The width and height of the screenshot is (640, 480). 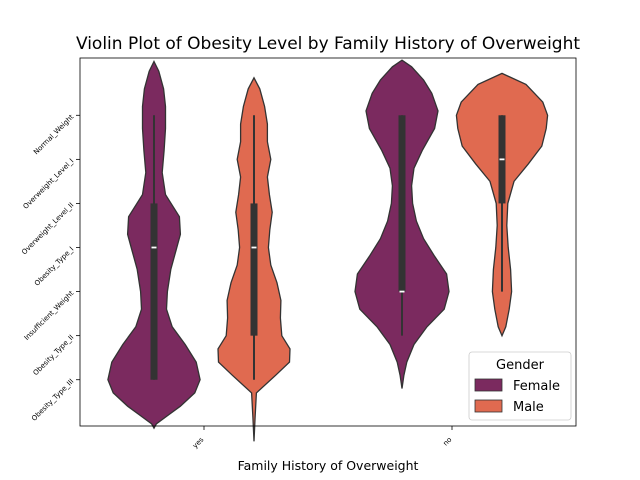 What do you see at coordinates (54, 266) in the screenshot?
I see `y-tick-label: Obesity_Type_I` at bounding box center [54, 266].